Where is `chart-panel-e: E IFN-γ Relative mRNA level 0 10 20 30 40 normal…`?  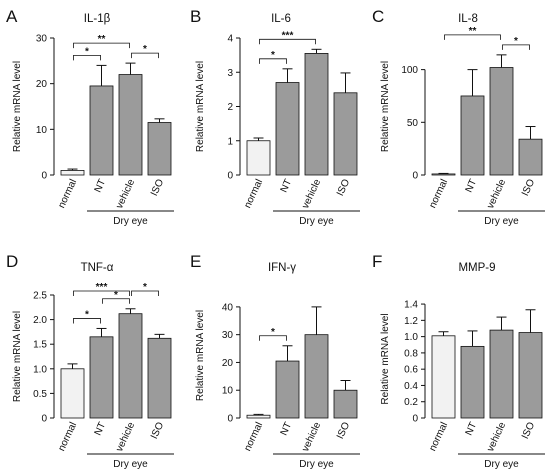
chart-panel-e: E IFN-γ Relative mRNA level 0 10 20 30 40 normal… is located at coordinates (275, 361).